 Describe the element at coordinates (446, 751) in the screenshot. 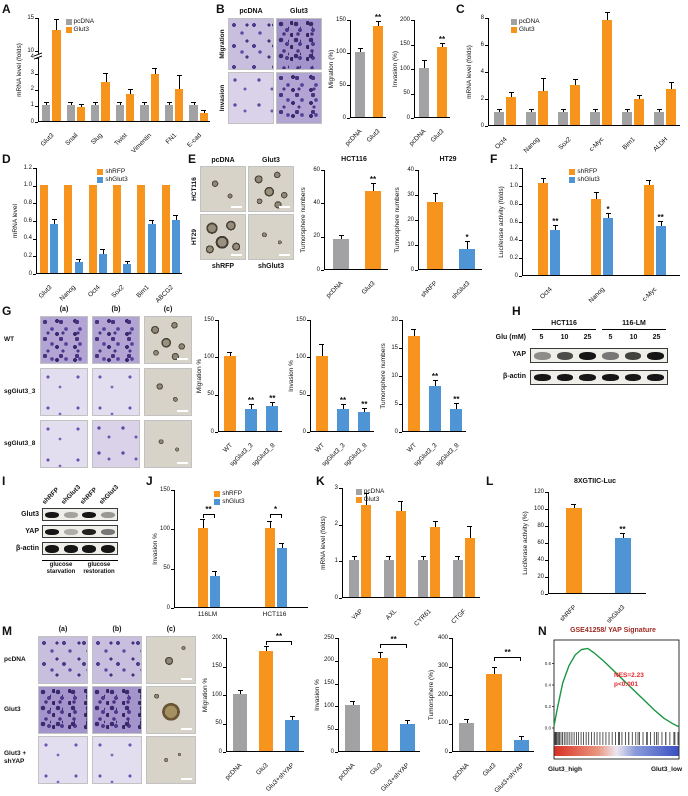

I see `y-tick-label: 0` at that location.